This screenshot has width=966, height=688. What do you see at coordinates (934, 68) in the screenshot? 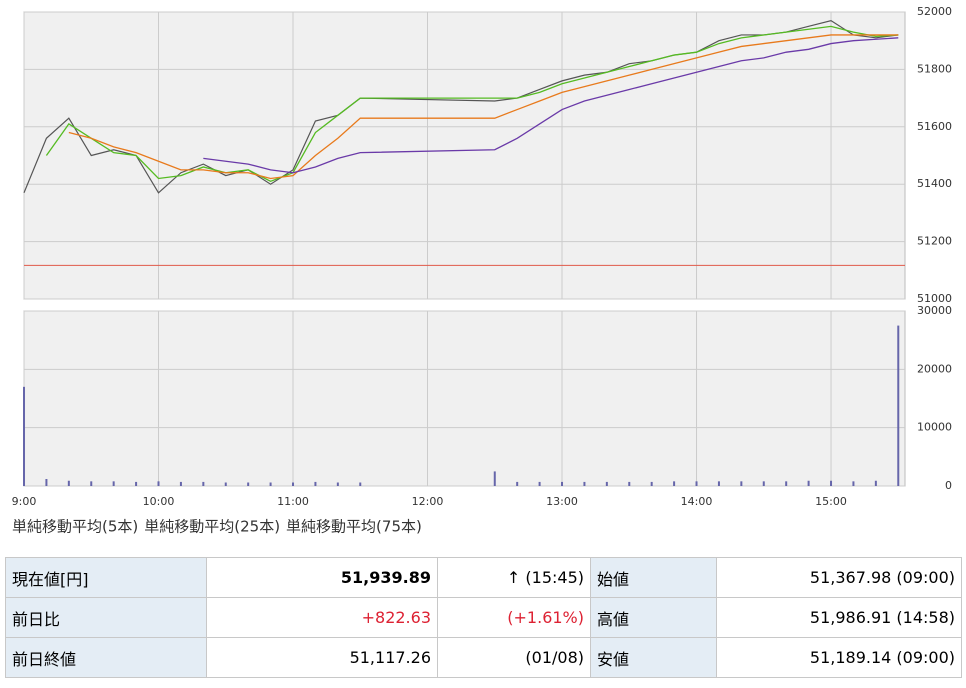
I see `y-tick-label: 51800` at bounding box center [934, 68].